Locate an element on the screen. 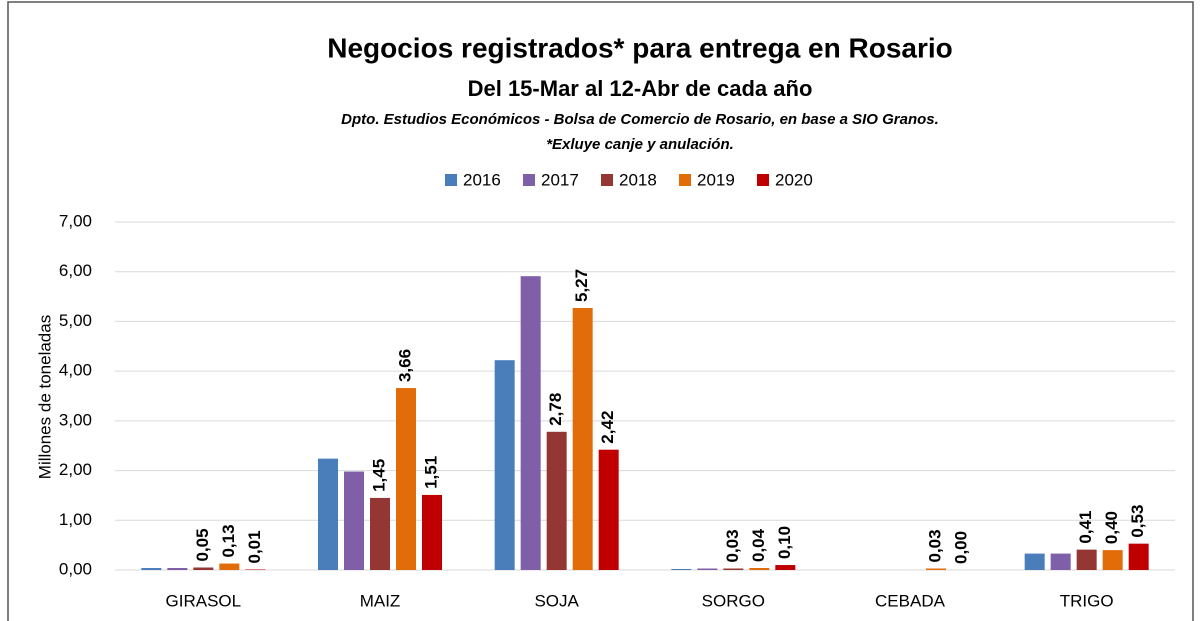  x-tick-label: CEBADA is located at coordinates (910, 600).